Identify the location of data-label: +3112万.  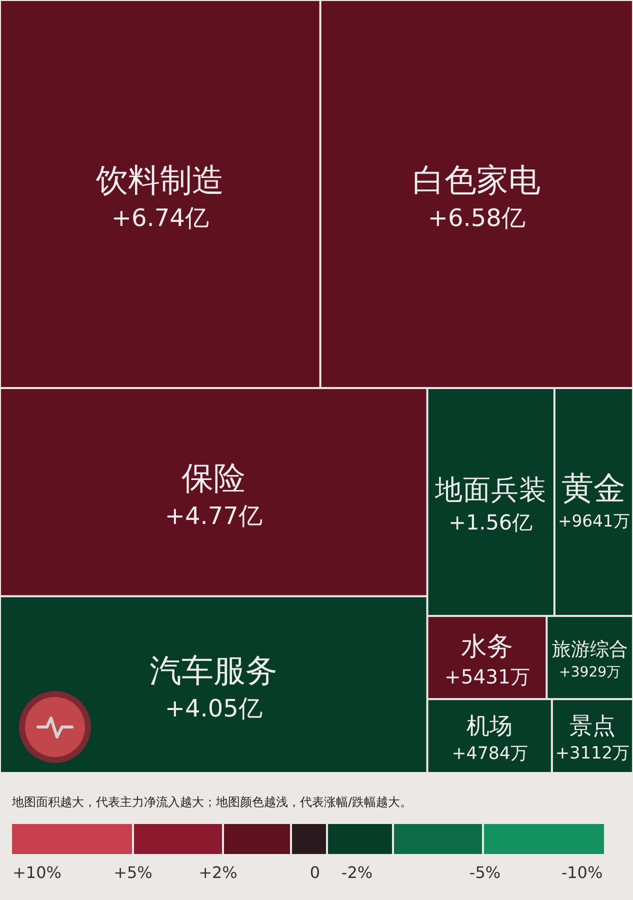
(592, 752).